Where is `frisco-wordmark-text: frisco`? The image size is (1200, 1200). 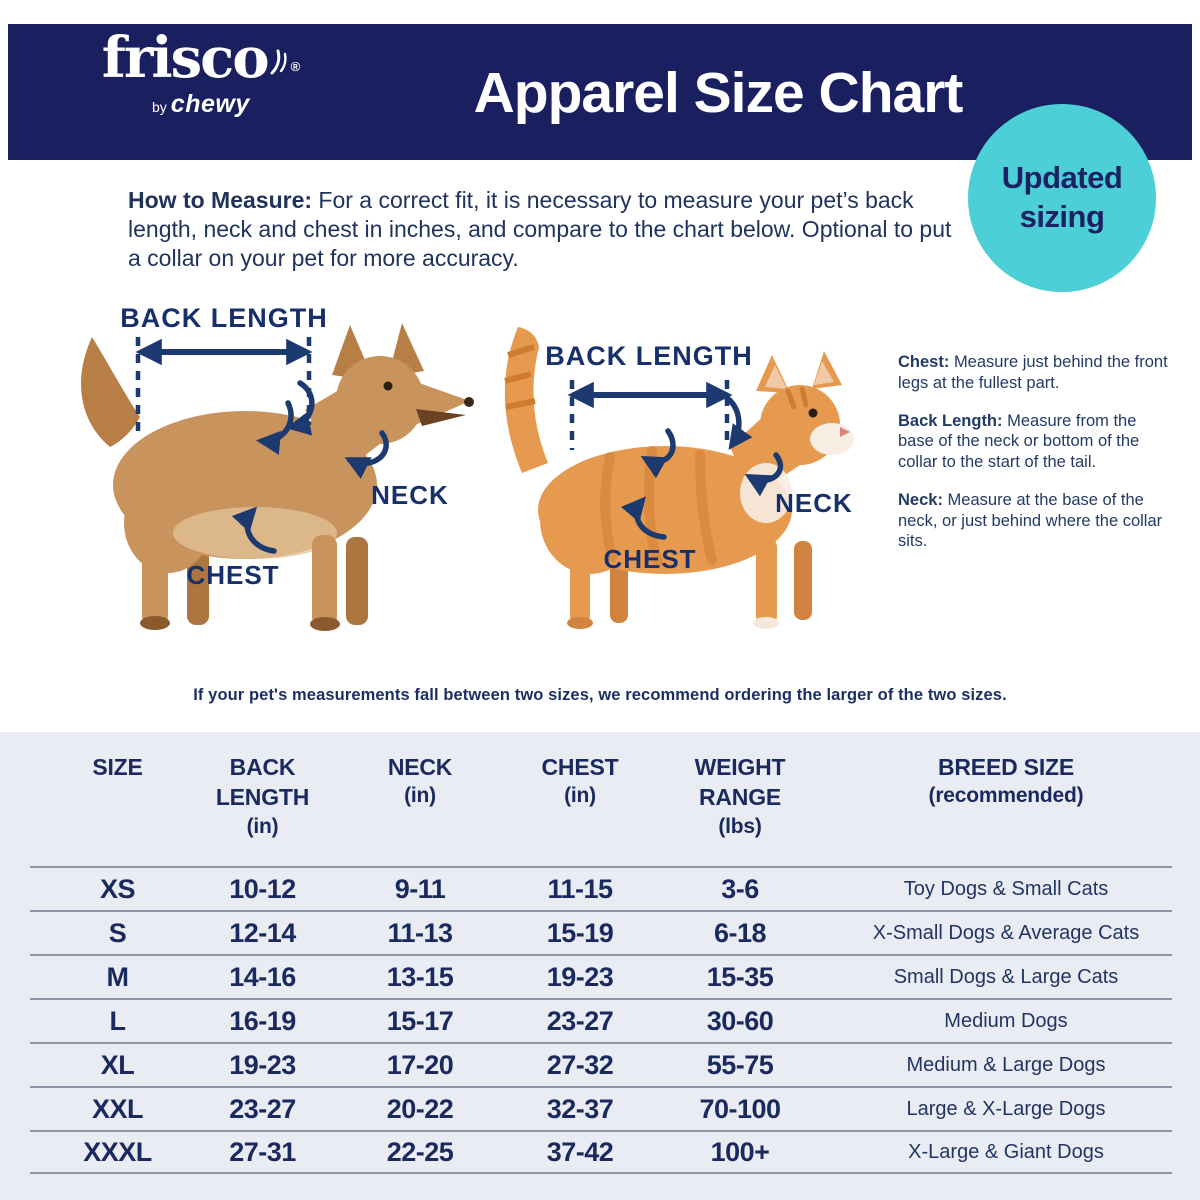 frisco-wordmark-text: frisco is located at coordinates (185, 58).